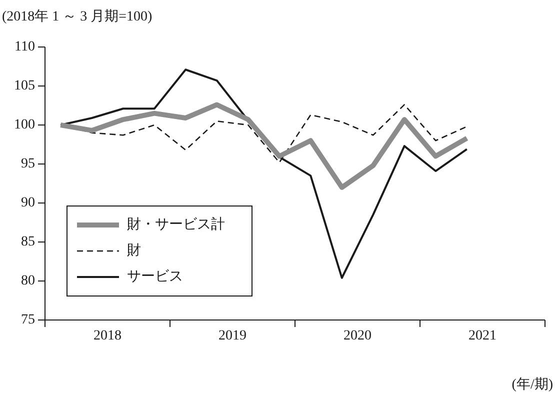 This screenshot has height=402, width=555. Describe the element at coordinates (108, 336) in the screenshot. I see `x-tick-label: 2018` at that location.